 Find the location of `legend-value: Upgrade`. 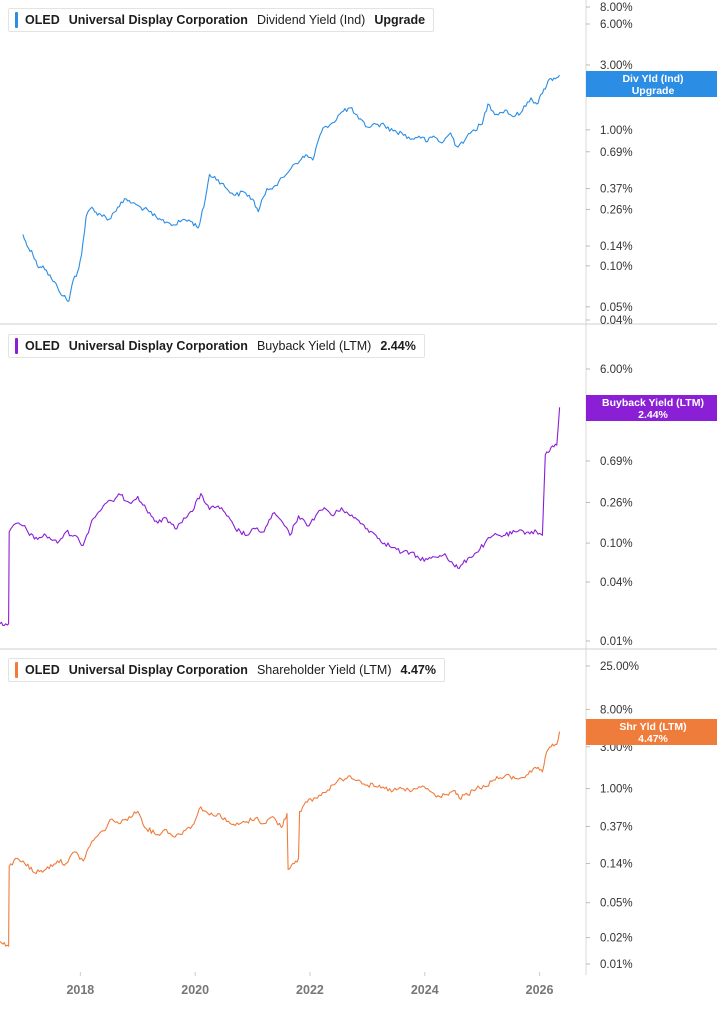

legend-value: Upgrade is located at coordinates (400, 20).